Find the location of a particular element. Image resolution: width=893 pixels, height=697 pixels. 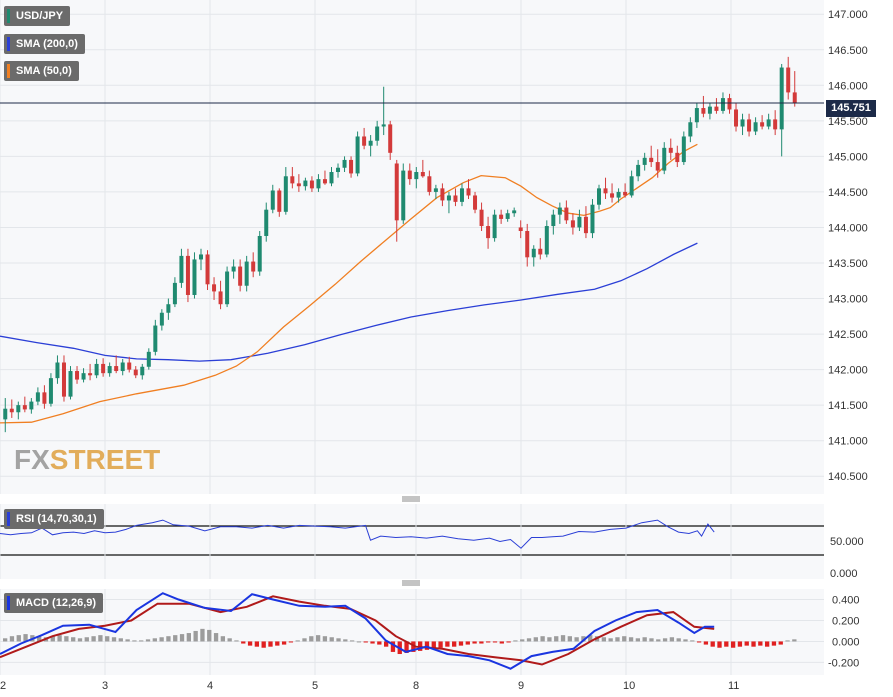

legend-macd: MACD (12,26,9) is located at coordinates (54, 603).